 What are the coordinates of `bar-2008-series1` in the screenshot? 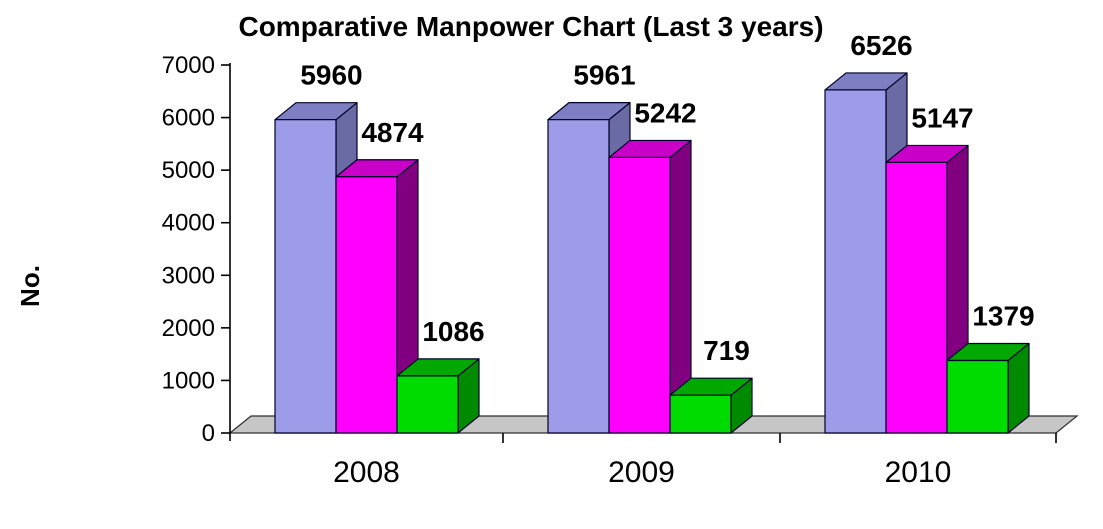 It's located at (305, 276).